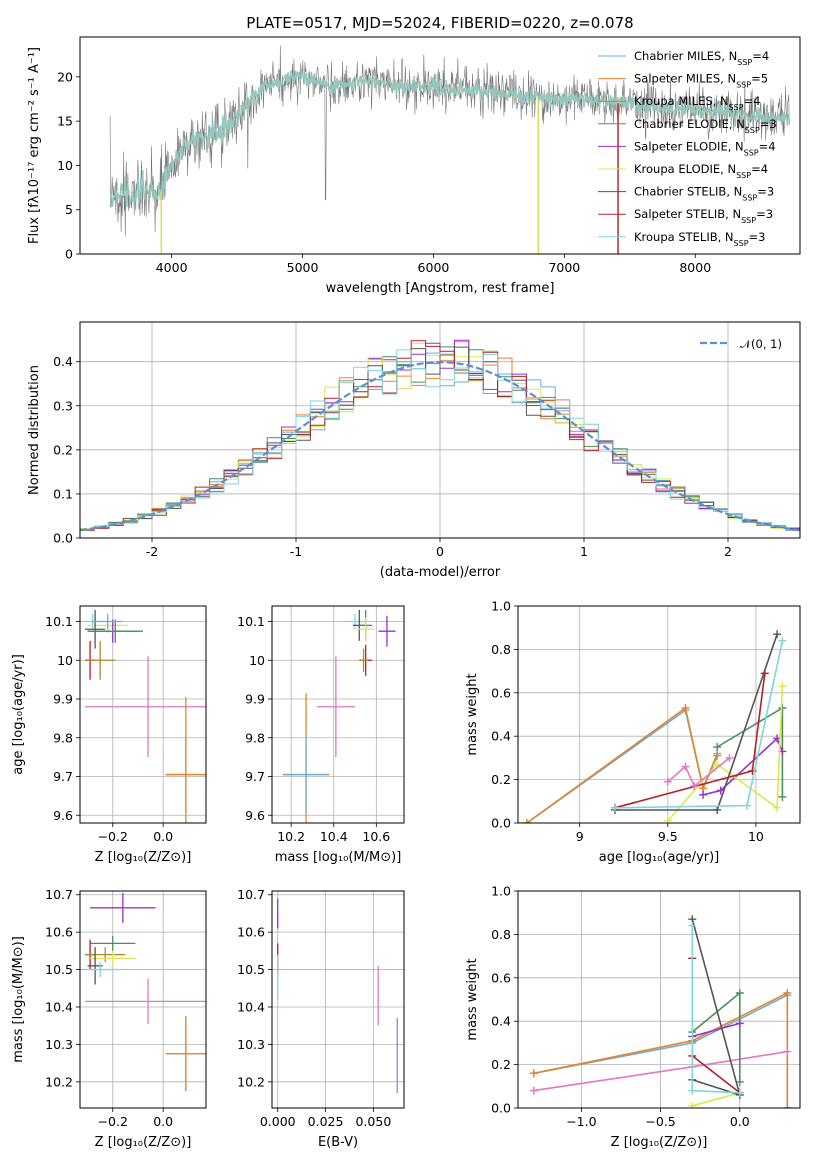  Describe the element at coordinates (703, 216) in the screenshot. I see `legend-label: Salpeter STELIB, NSSP=3` at that location.